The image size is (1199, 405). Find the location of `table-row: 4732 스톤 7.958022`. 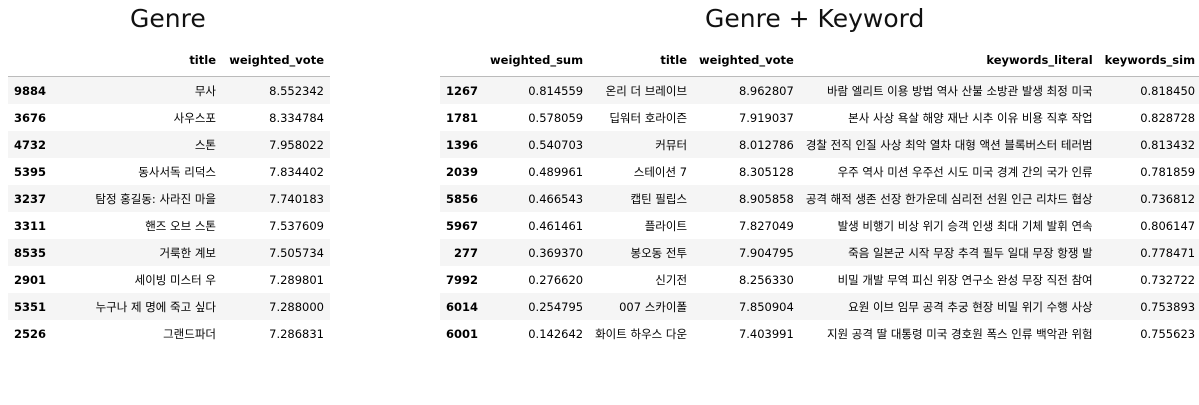

table-row: 4732 스톤 7.958022 is located at coordinates (169, 144).